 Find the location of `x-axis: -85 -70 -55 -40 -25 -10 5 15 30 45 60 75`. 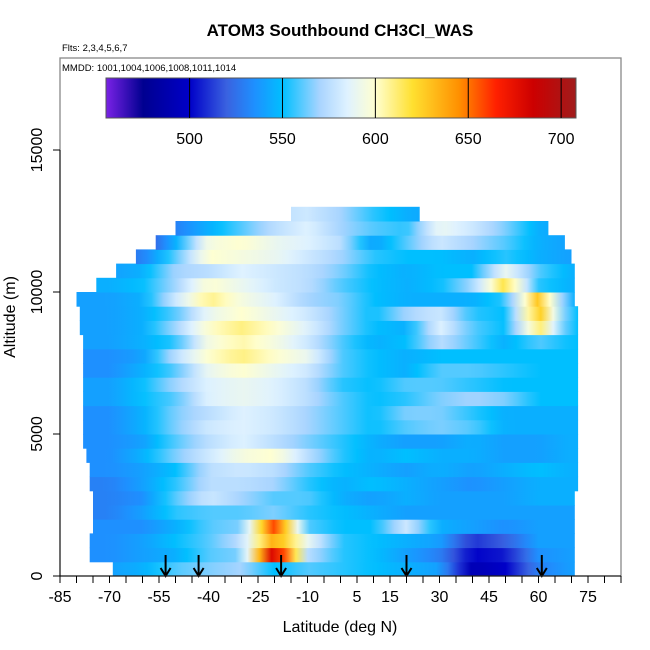

x-axis: -85 -70 -55 -40 -25 -10 5 15 30 45 60 75 is located at coordinates (335, 590).